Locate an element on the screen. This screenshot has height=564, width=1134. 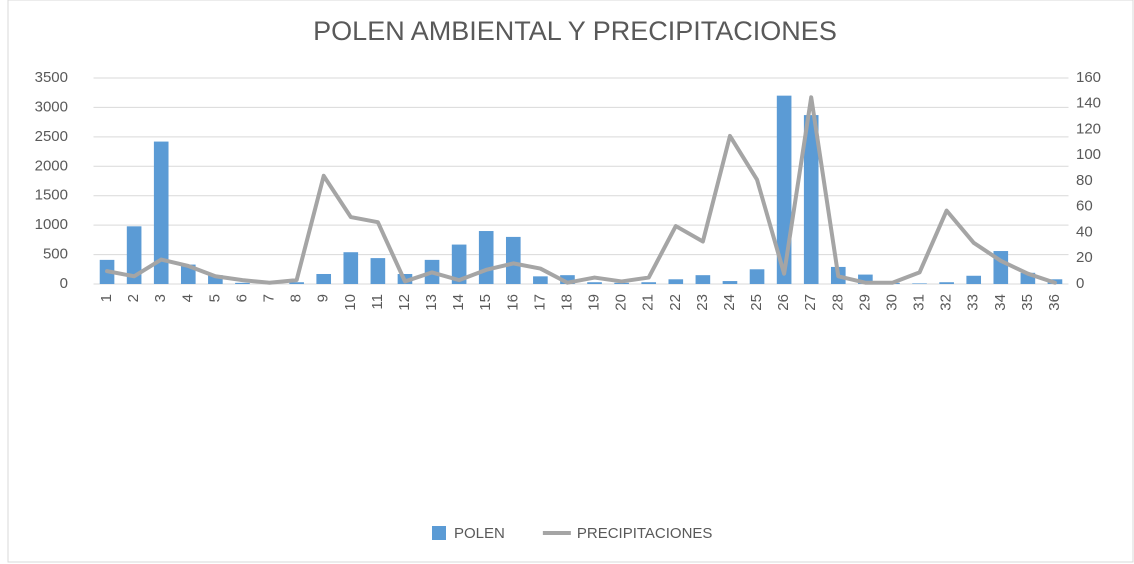
y2-tick-label: 40 is located at coordinates (1084, 231).